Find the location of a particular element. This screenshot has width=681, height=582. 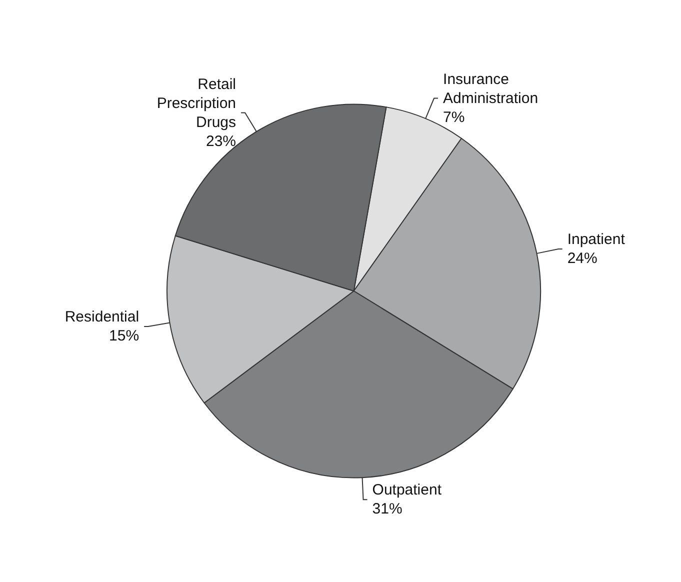

slice-label: Insurance Administration is located at coordinates (490, 88).